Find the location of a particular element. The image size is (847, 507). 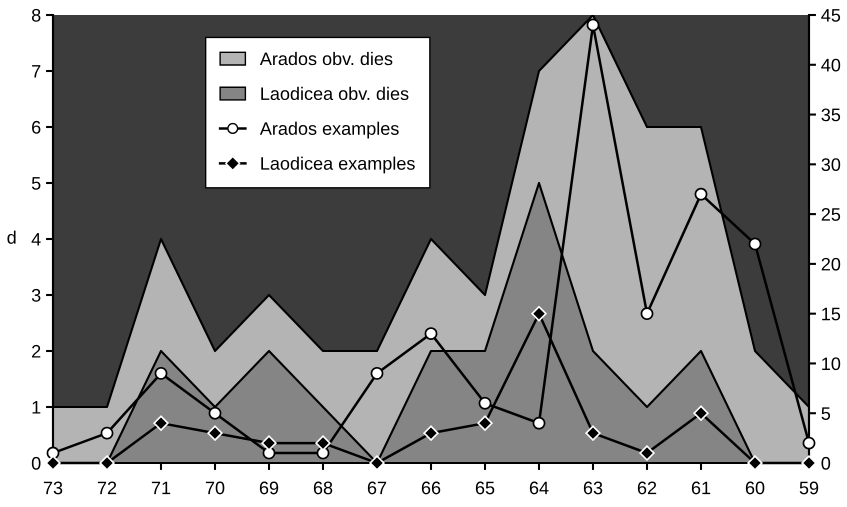

y2-tick-label: 20 is located at coordinates (831, 264).